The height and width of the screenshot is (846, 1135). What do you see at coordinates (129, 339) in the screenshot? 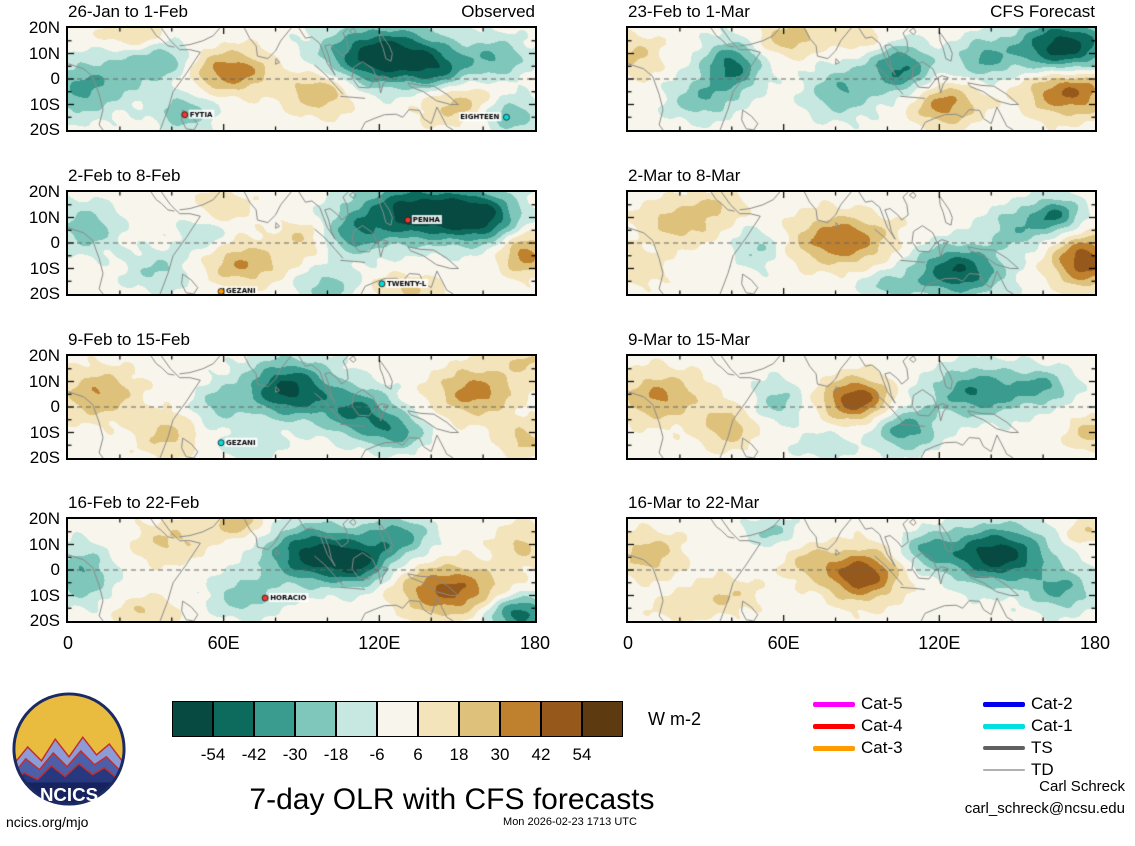
I see `panel-title: 9-Feb to 15-Feb` at bounding box center [129, 339].